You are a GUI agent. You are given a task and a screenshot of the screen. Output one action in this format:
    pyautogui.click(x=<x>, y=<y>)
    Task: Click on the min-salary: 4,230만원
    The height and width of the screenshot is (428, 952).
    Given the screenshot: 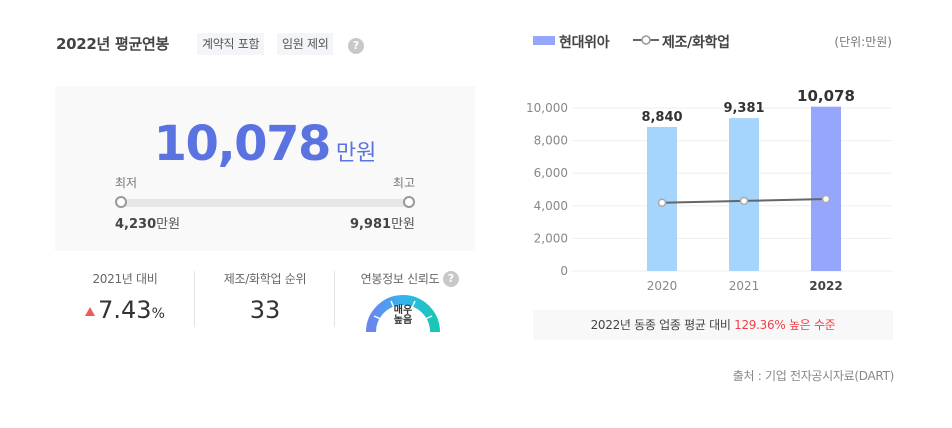 What is the action you would take?
    pyautogui.click(x=147, y=222)
    